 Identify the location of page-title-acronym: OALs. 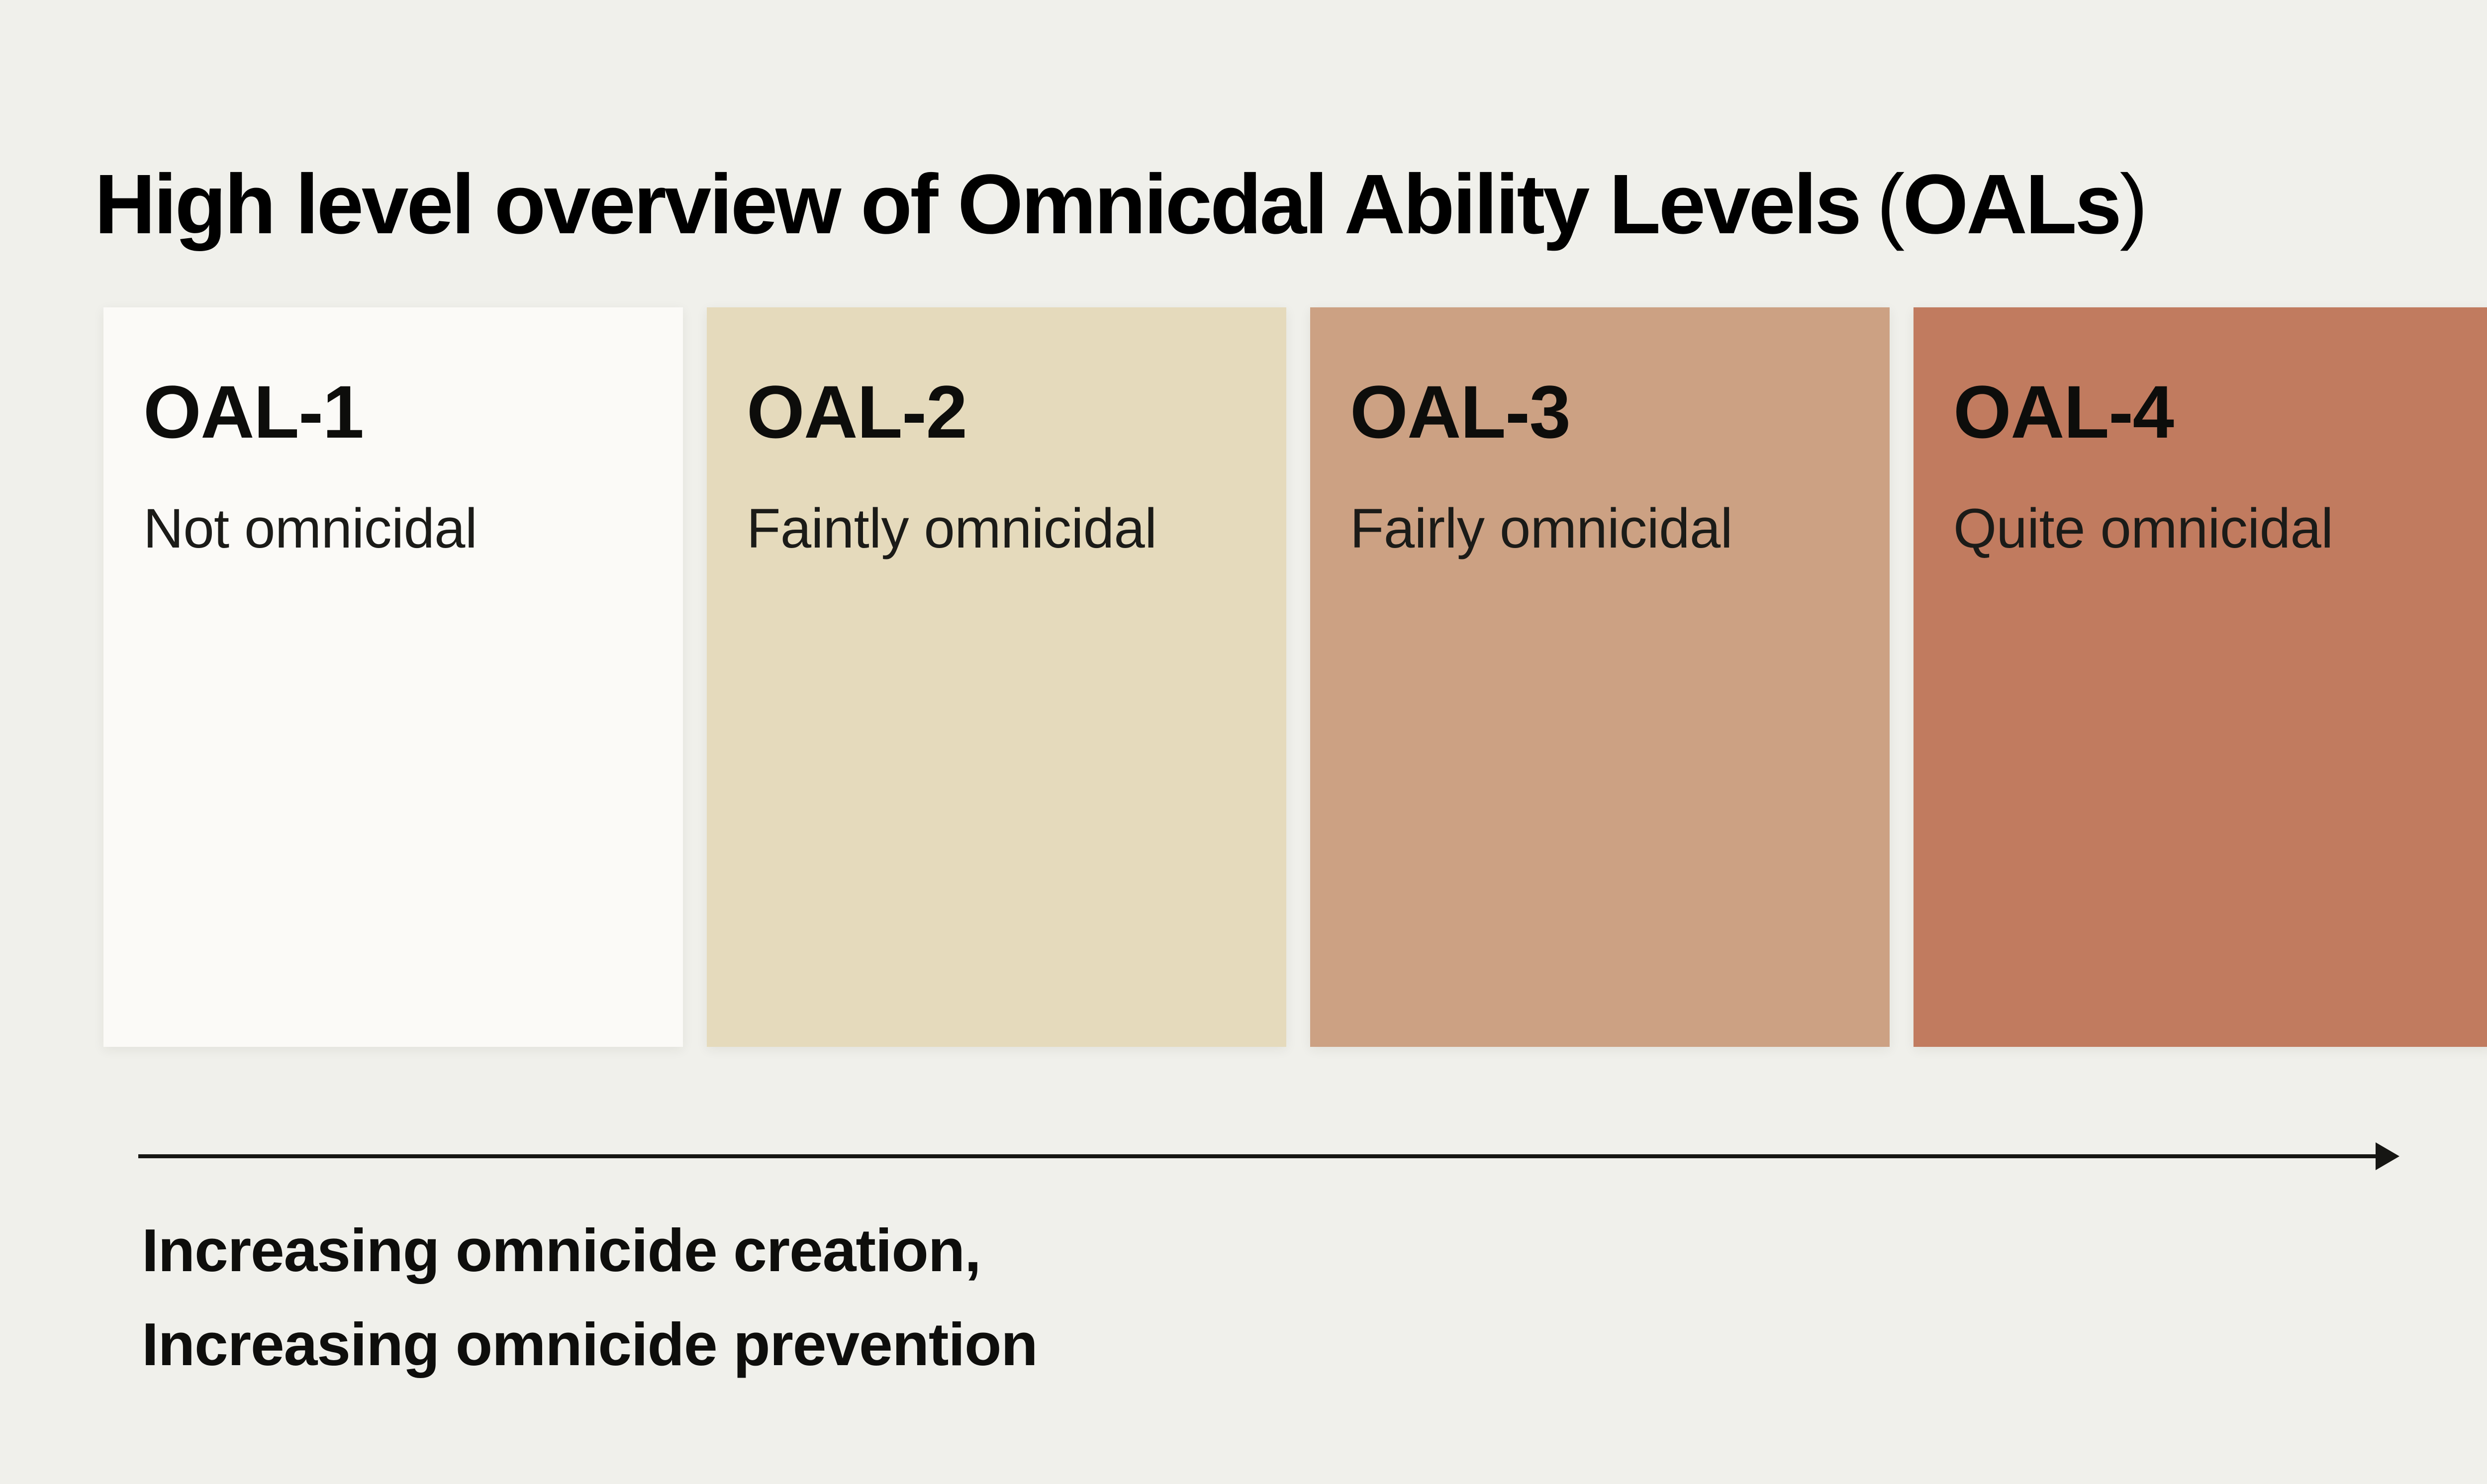
(2013, 205).